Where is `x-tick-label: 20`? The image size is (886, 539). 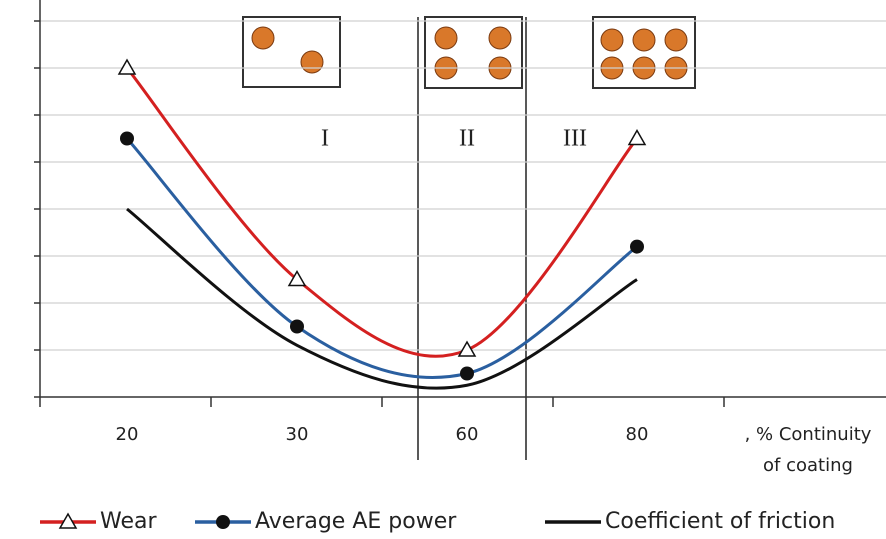
x-tick-label: 20 is located at coordinates (127, 434).